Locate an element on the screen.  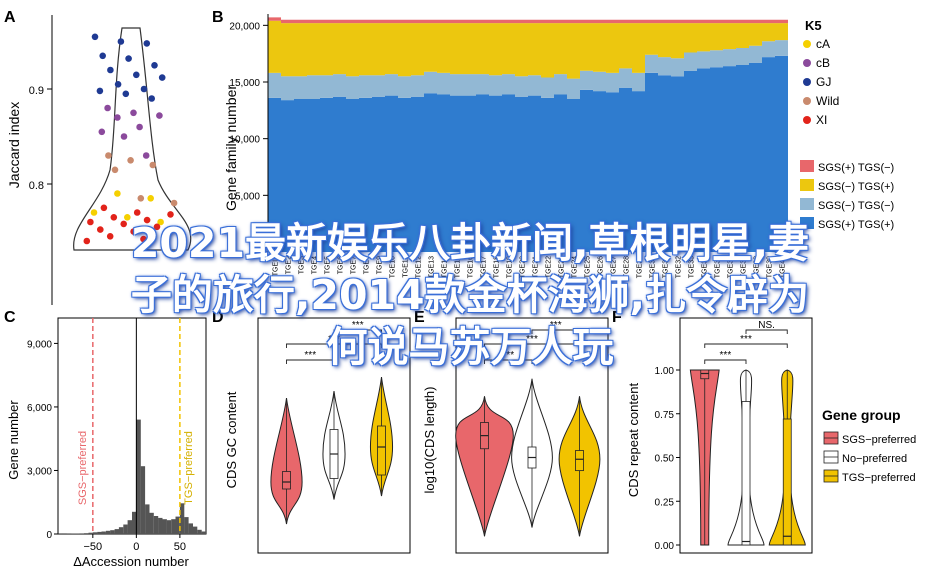
legend-label: XI is located at coordinates (821, 120).